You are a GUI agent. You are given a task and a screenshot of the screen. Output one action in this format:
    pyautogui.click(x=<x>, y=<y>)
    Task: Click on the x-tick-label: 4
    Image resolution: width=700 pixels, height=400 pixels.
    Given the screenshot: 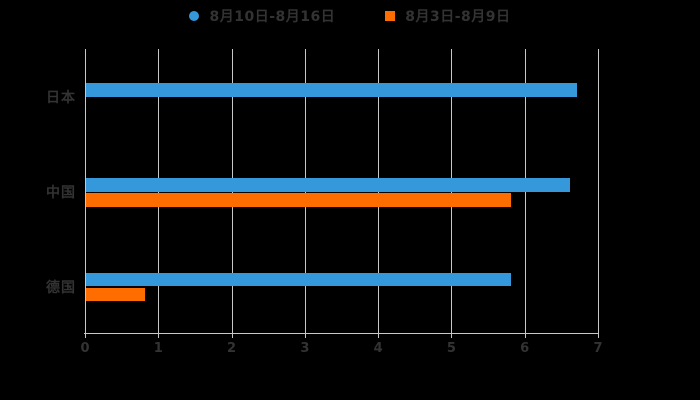 What is the action you would take?
    pyautogui.click(x=378, y=348)
    